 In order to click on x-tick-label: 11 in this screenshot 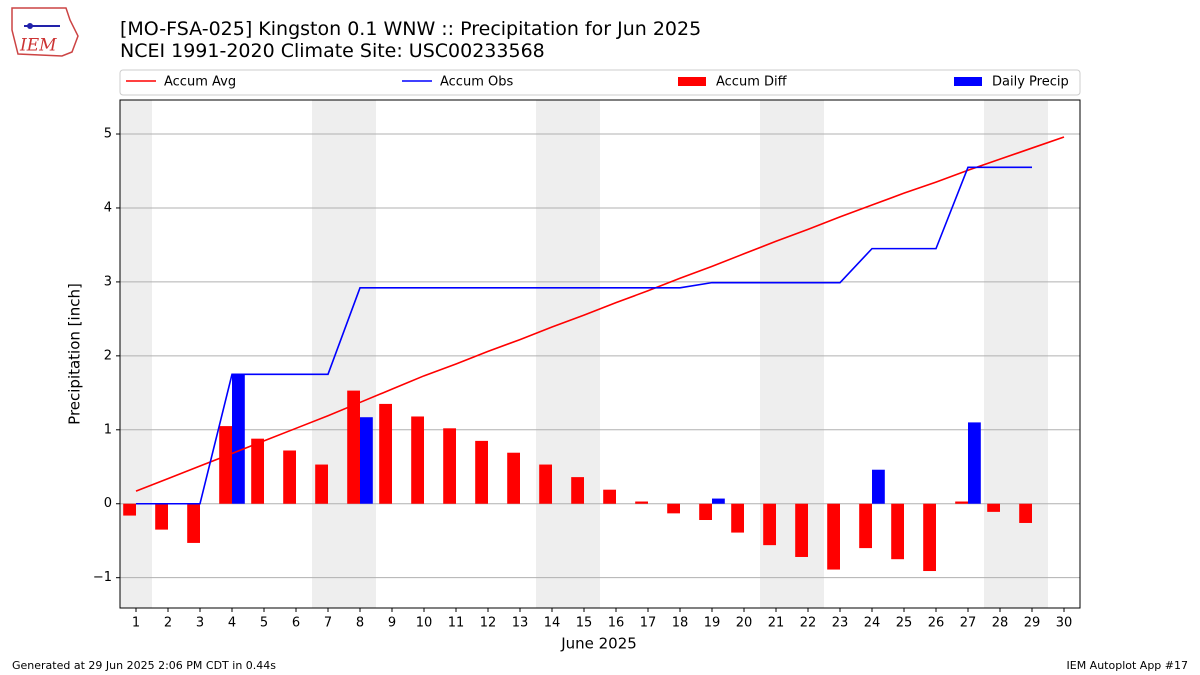, I will do `click(456, 623)`.